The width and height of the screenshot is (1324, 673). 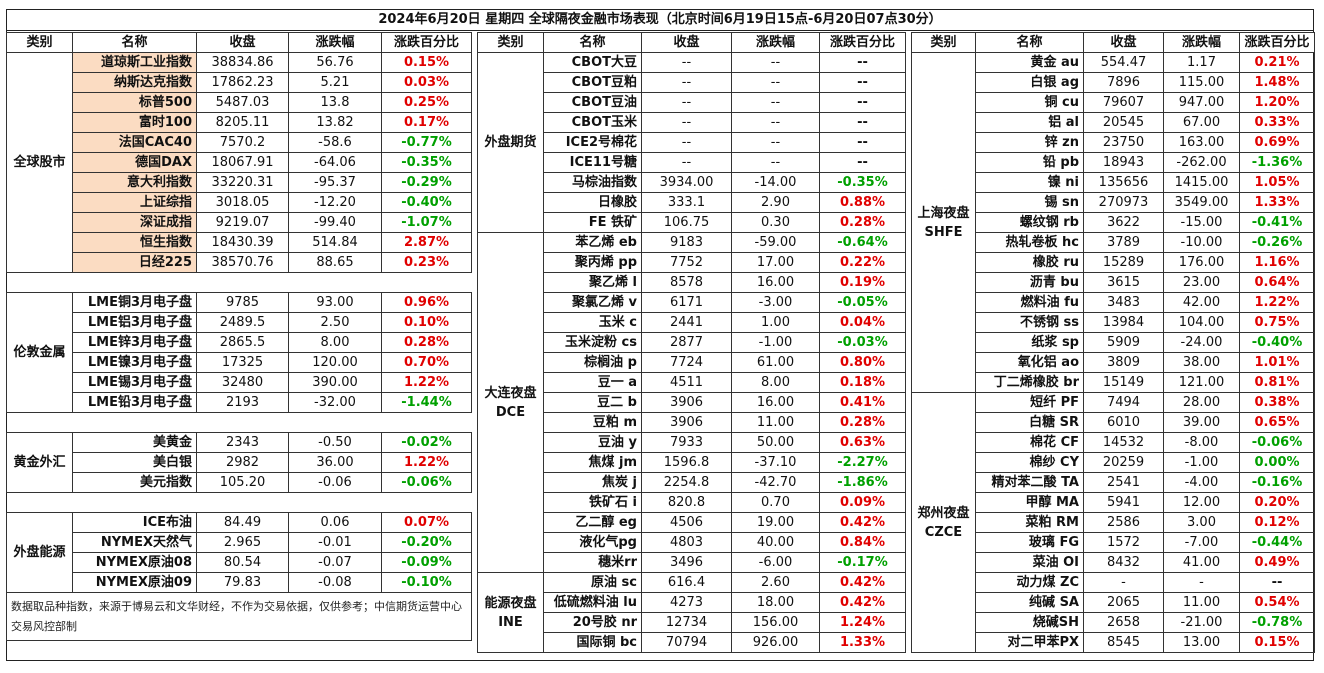 I want to click on change-value: 18.00, so click(x=775, y=602).